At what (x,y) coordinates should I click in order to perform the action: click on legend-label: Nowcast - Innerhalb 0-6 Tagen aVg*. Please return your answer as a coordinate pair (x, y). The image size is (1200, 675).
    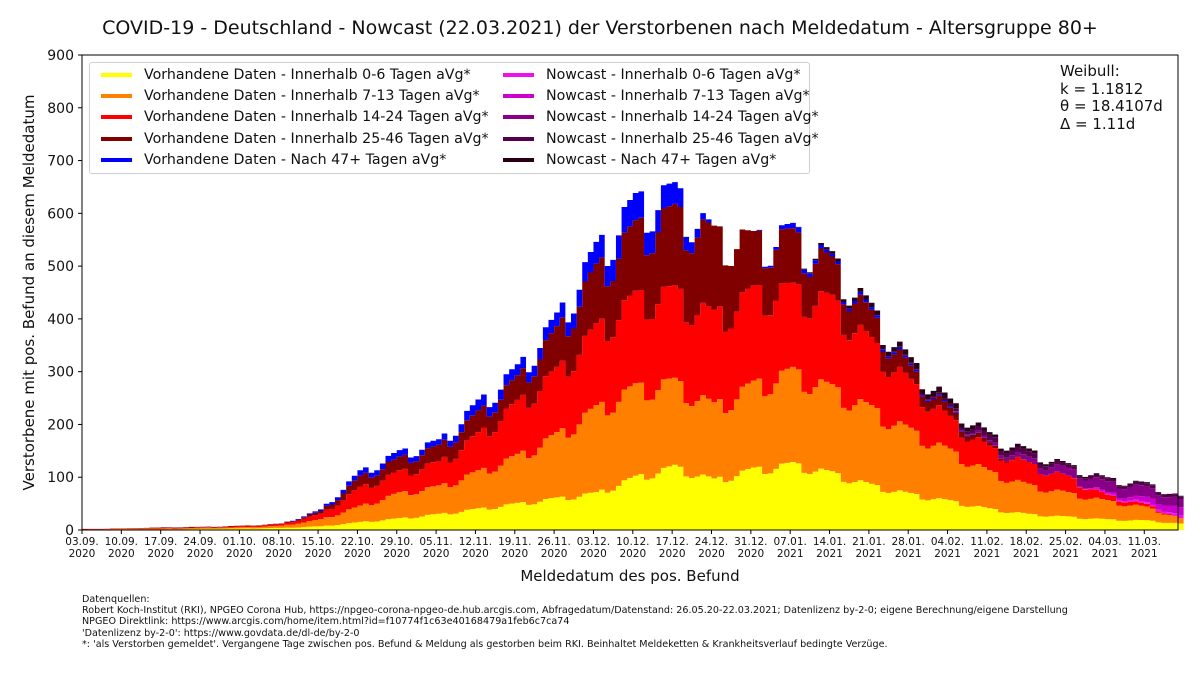
    Looking at the image, I should click on (673, 75).